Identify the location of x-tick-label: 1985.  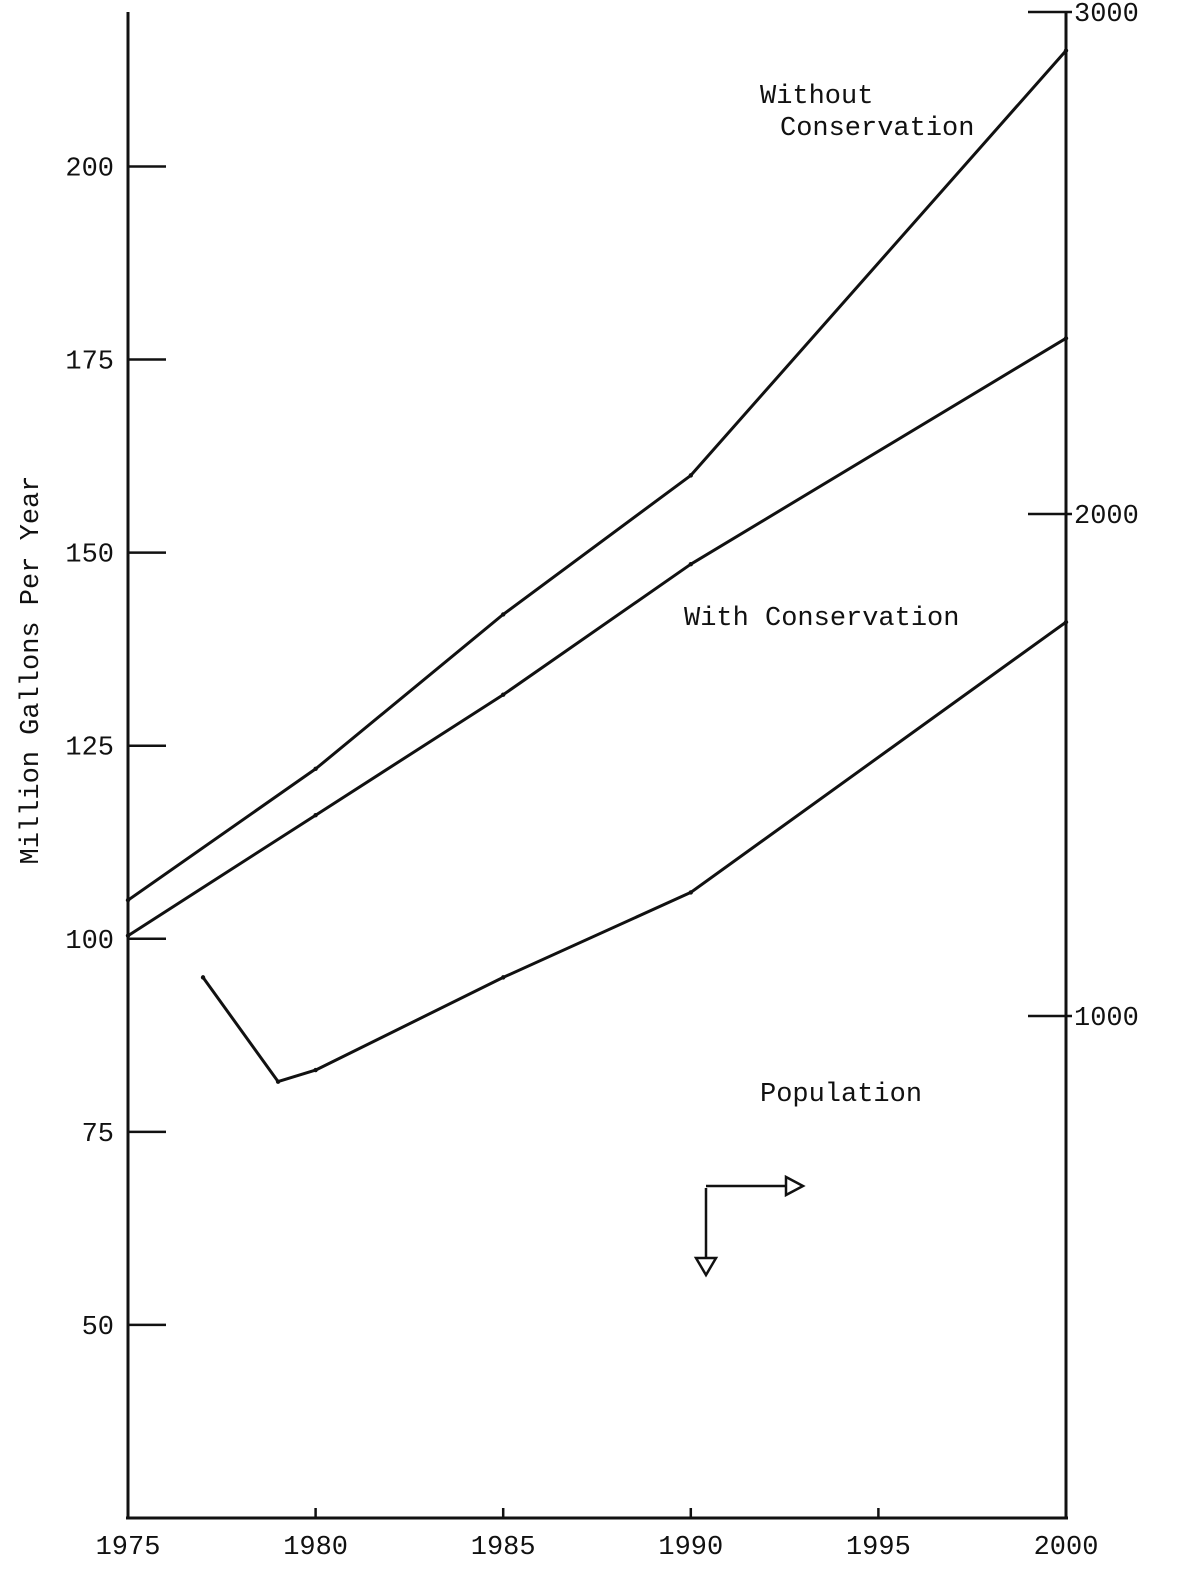
(503, 1548).